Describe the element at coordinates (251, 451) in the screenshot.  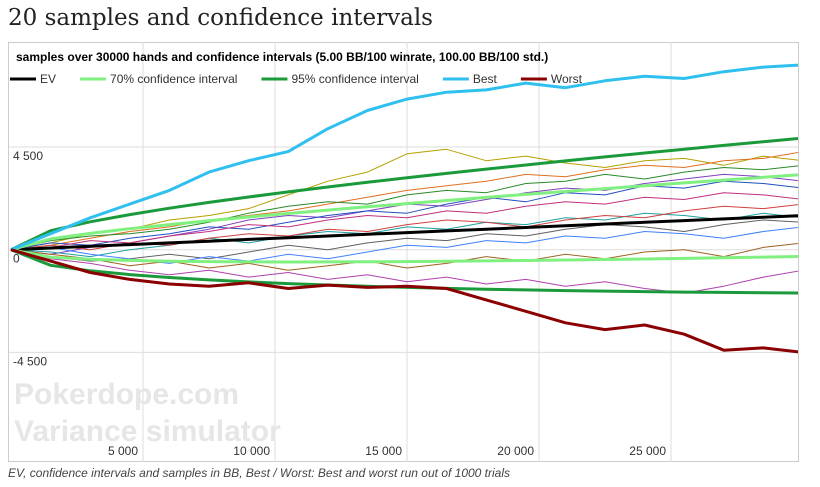
I see `x-tick-label: 10 000` at that location.